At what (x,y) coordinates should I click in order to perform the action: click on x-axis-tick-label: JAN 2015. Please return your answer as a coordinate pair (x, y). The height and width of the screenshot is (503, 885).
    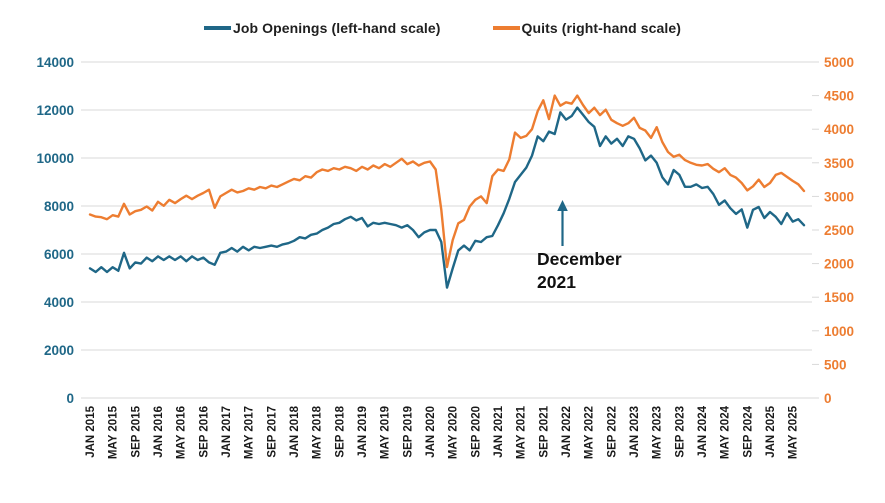
    Looking at the image, I should click on (91, 431).